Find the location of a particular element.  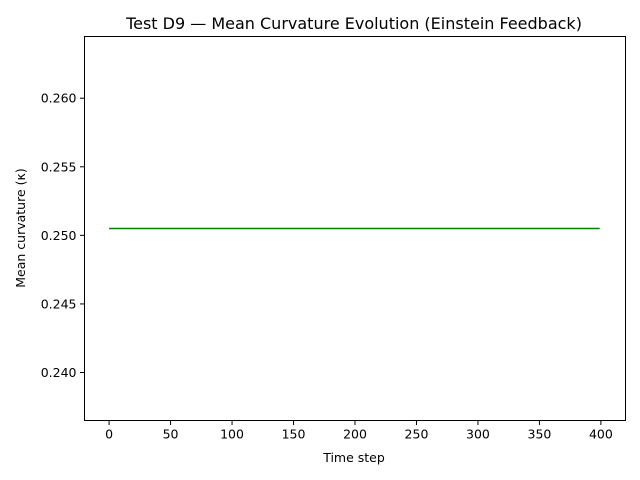

x-tick-label: 0 is located at coordinates (109, 434).